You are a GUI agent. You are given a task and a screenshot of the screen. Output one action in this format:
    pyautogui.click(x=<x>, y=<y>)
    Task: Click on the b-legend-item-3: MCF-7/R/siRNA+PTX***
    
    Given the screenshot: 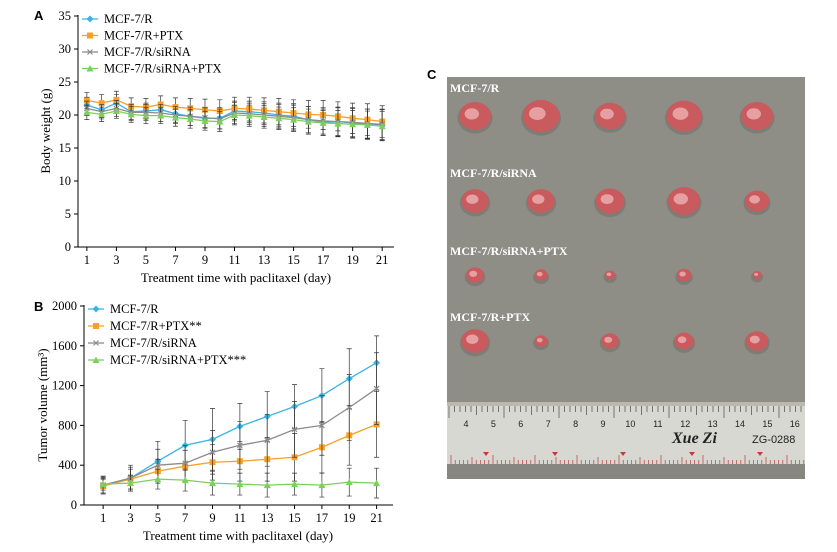 What is the action you would take?
    pyautogui.click(x=167, y=360)
    